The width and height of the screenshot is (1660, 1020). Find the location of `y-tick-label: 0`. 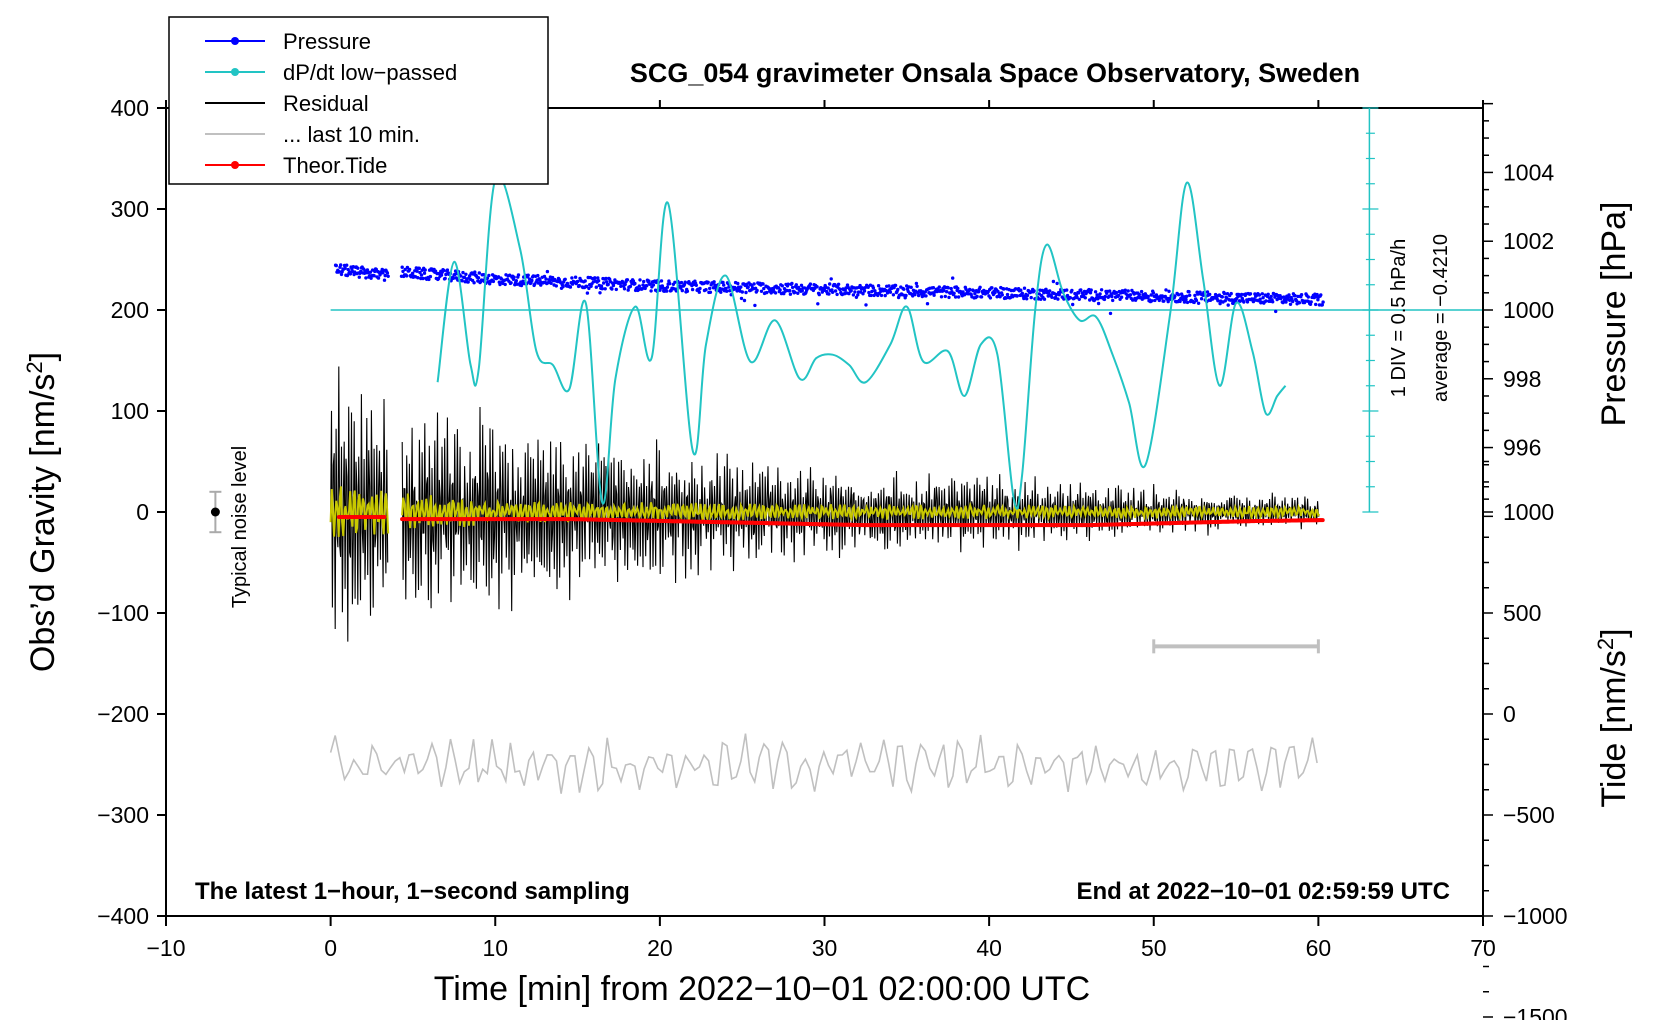

y-tick-label: 0 is located at coordinates (142, 512).